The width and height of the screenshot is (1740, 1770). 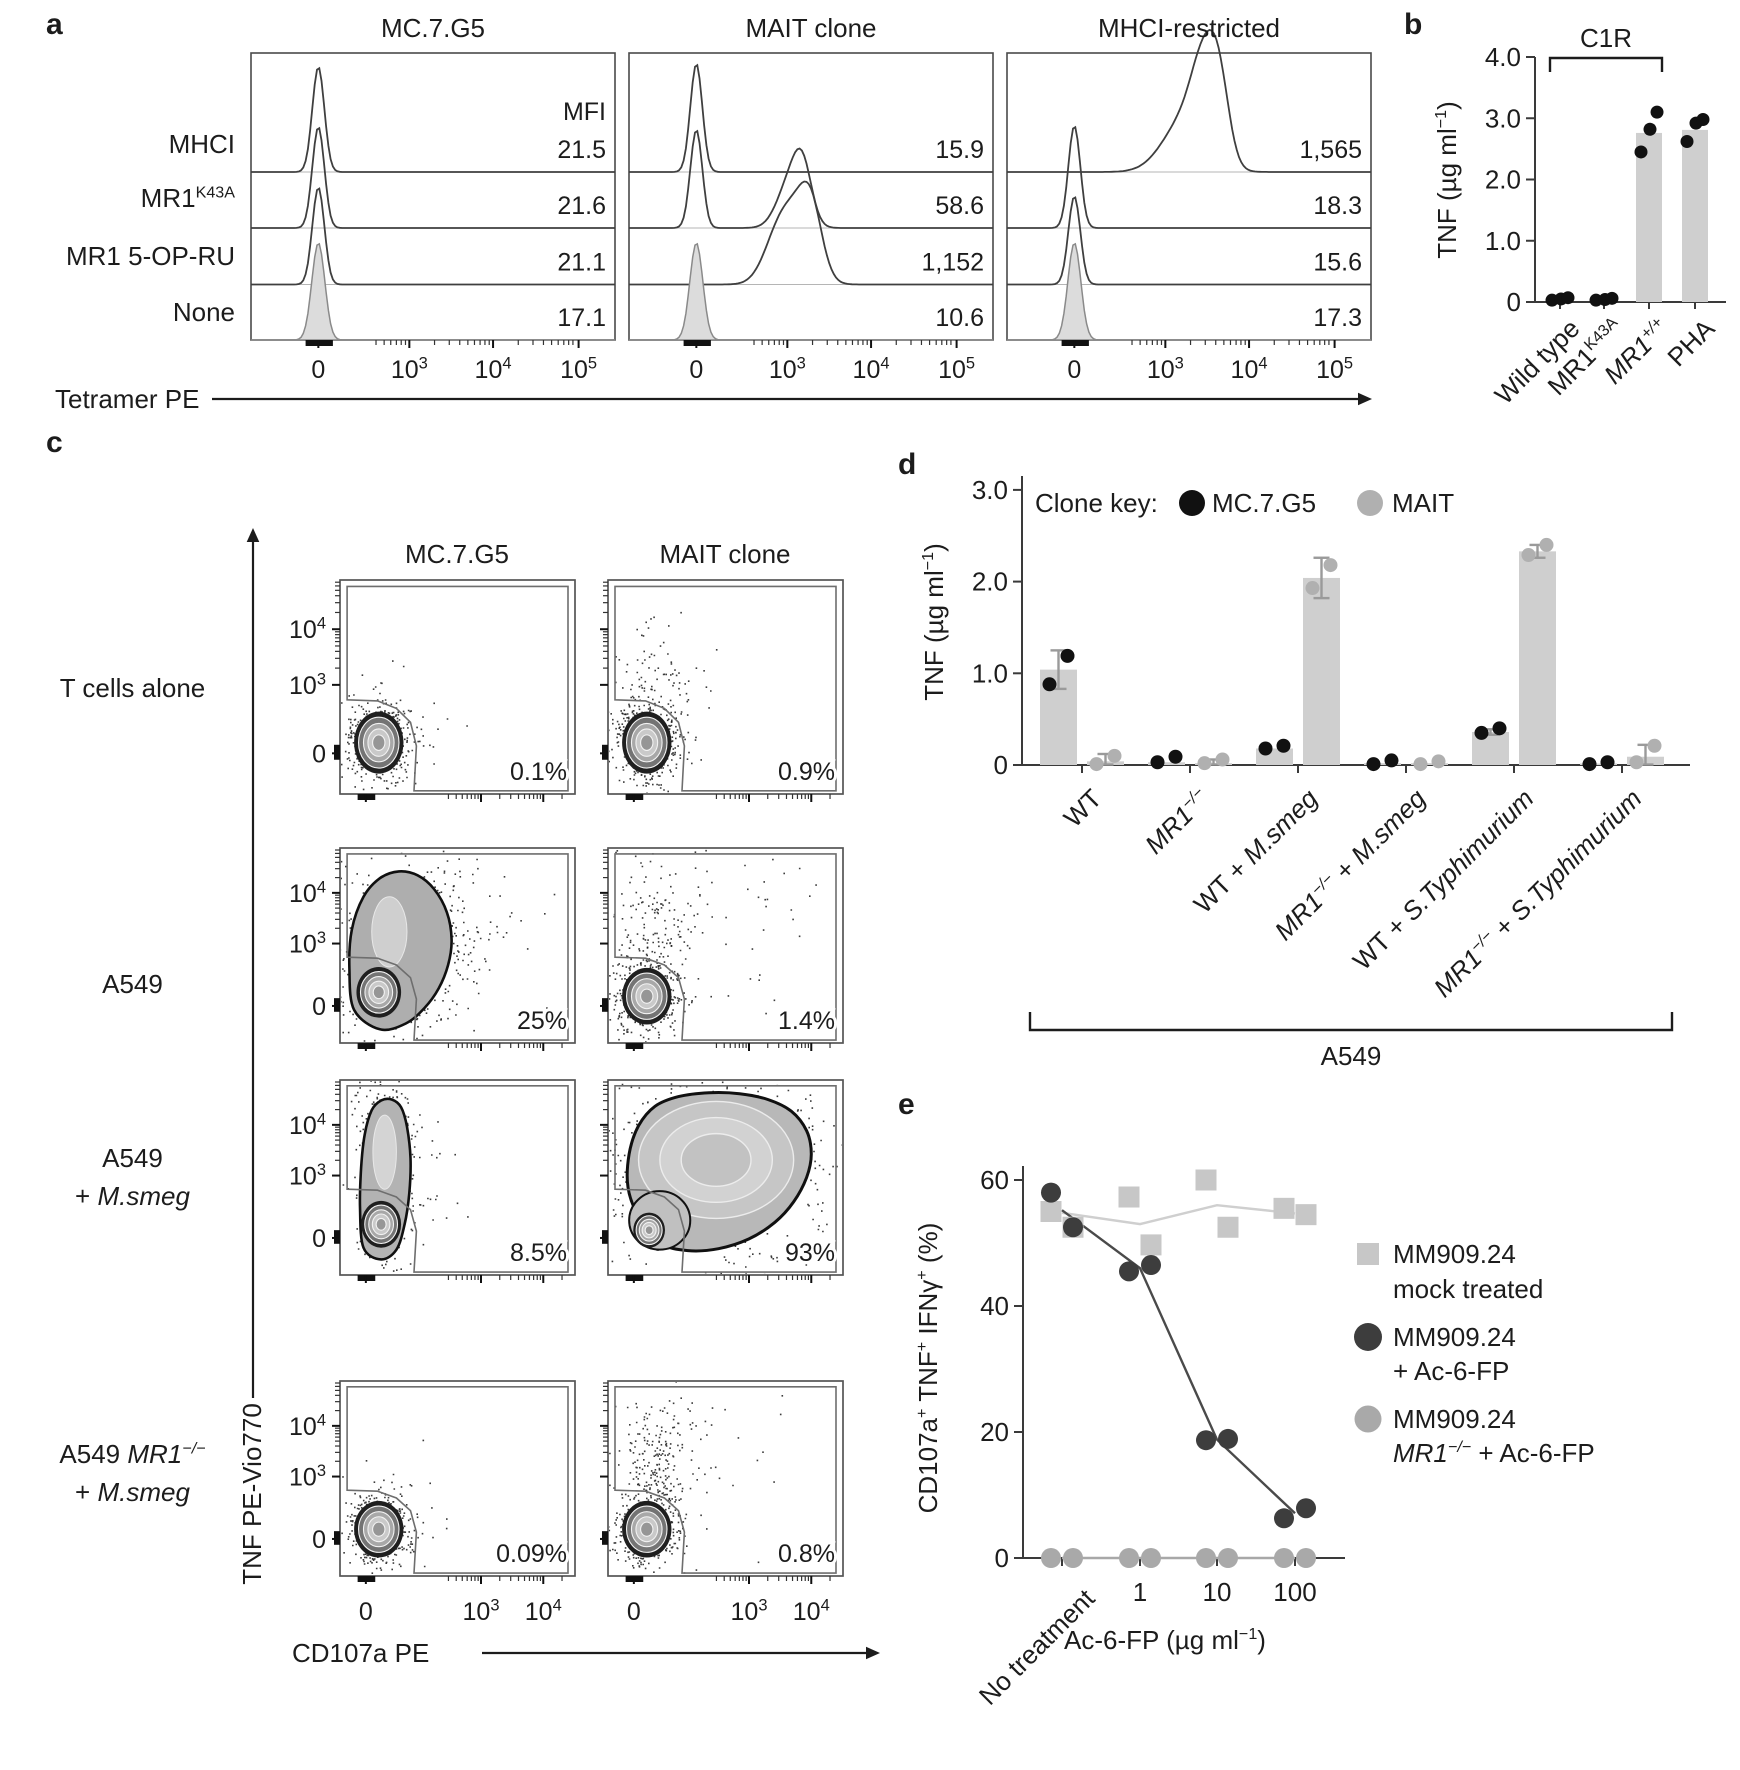 What do you see at coordinates (1178, 1214) in the screenshot?
I see `series-line-mock` at bounding box center [1178, 1214].